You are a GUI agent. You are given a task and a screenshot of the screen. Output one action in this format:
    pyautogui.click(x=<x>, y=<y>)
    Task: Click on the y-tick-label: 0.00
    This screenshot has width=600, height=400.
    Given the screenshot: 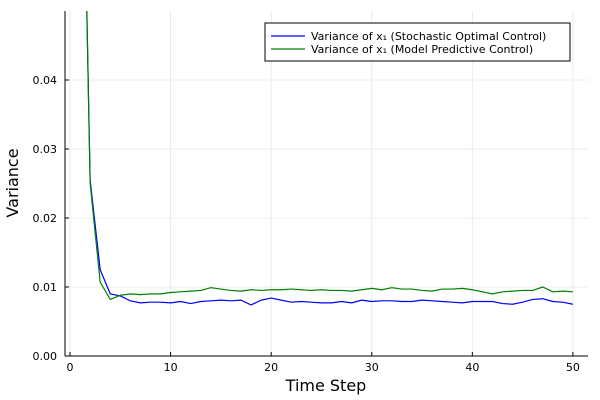 What is the action you would take?
    pyautogui.click(x=45, y=356)
    